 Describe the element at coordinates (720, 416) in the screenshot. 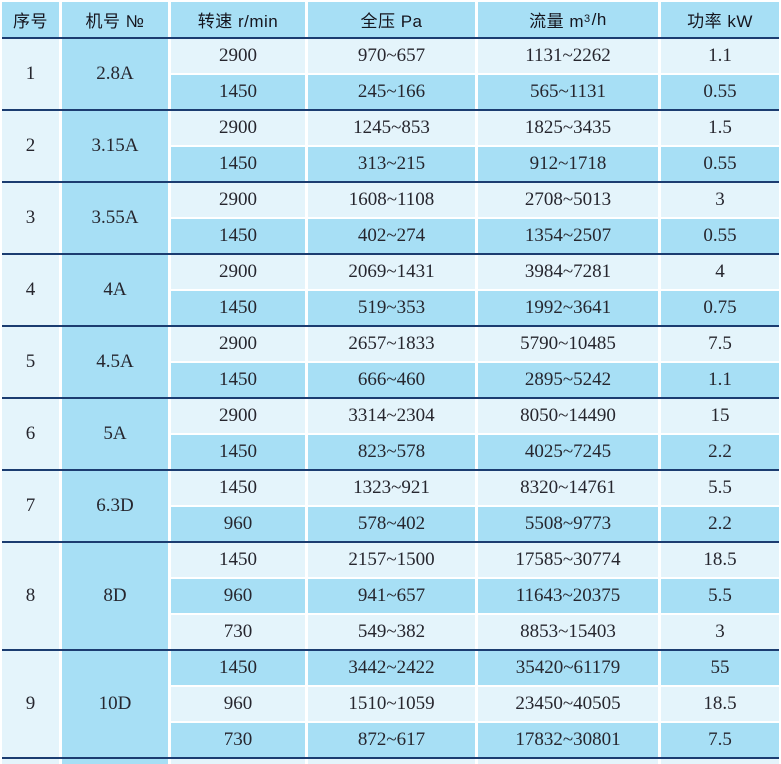

I see `power-cell: 15` at that location.